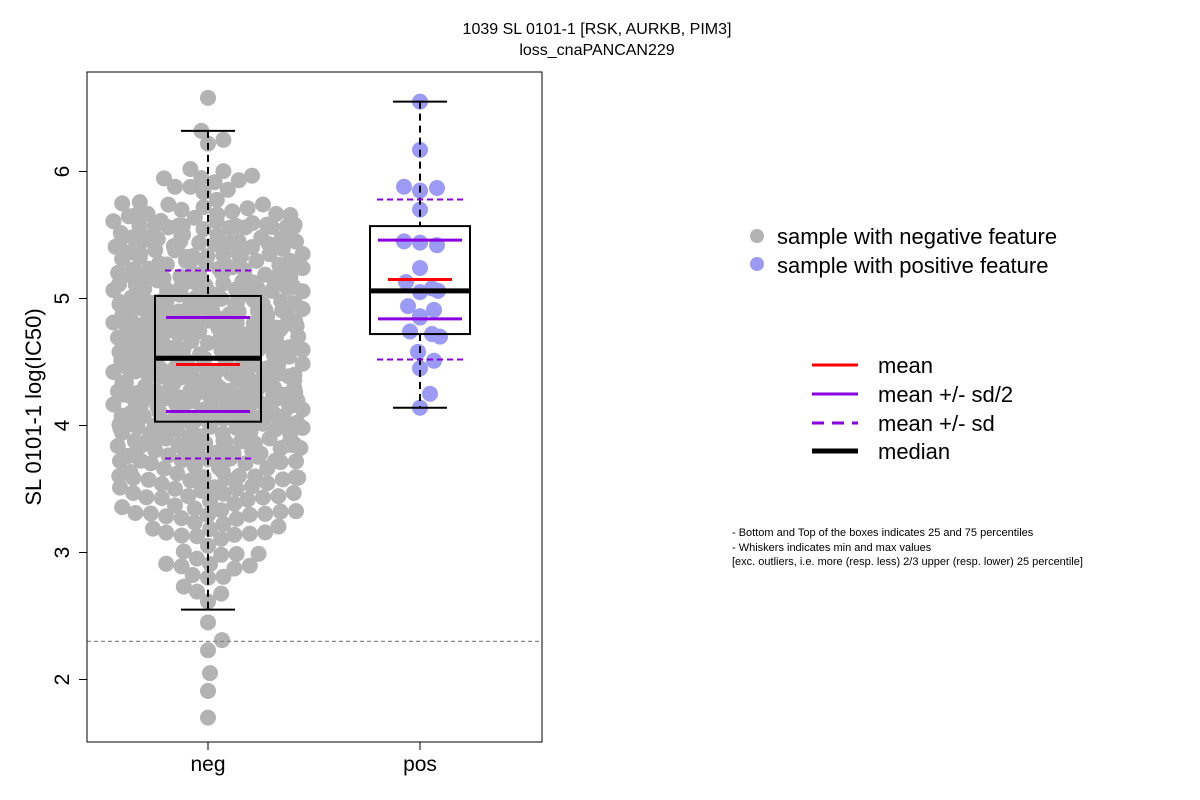  I want to click on chart-subtitle: loss_cnaPANCAN229, so click(596, 50).